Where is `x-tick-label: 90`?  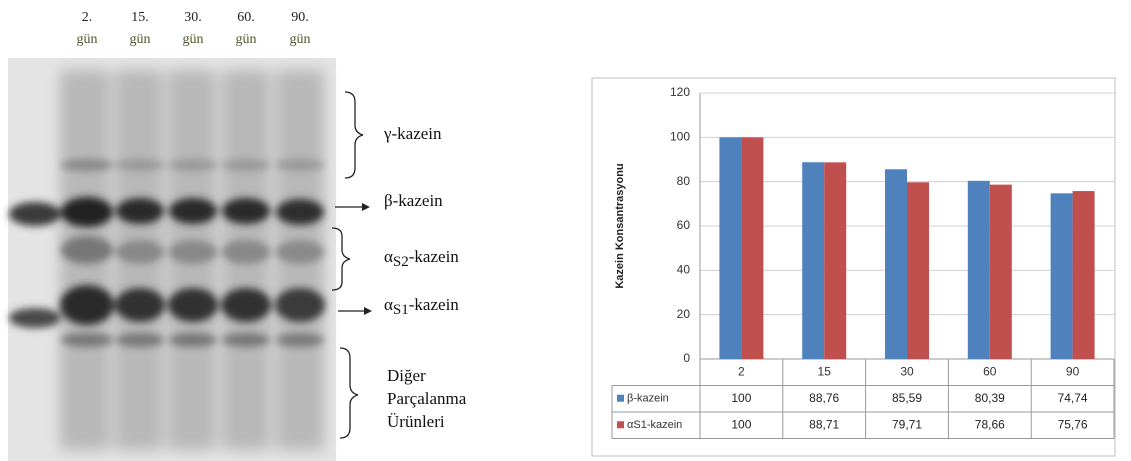 x-tick-label: 90 is located at coordinates (1073, 371).